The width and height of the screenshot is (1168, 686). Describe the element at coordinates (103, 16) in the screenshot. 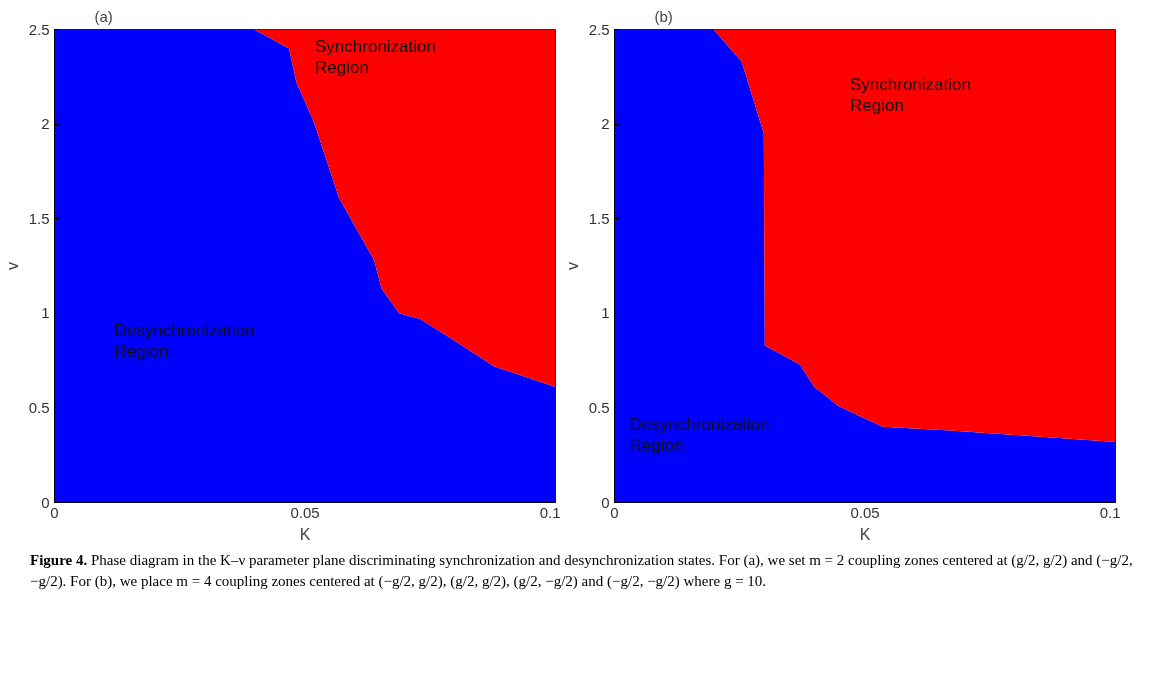

I see `chart-title: (a)` at that location.